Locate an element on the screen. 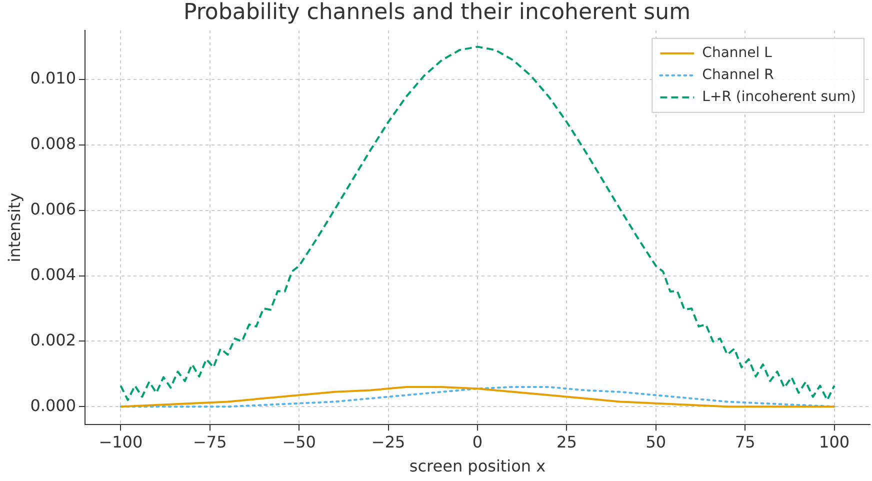 The height and width of the screenshot is (481, 872). x-axis-title: screen position x is located at coordinates (477, 466).